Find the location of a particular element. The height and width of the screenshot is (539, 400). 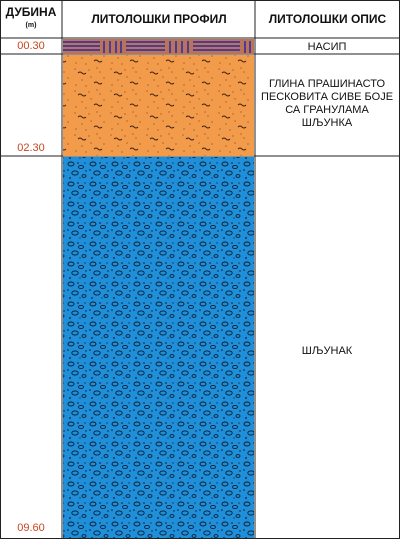

depth-value-fill: 00.30 is located at coordinates (31, 46).